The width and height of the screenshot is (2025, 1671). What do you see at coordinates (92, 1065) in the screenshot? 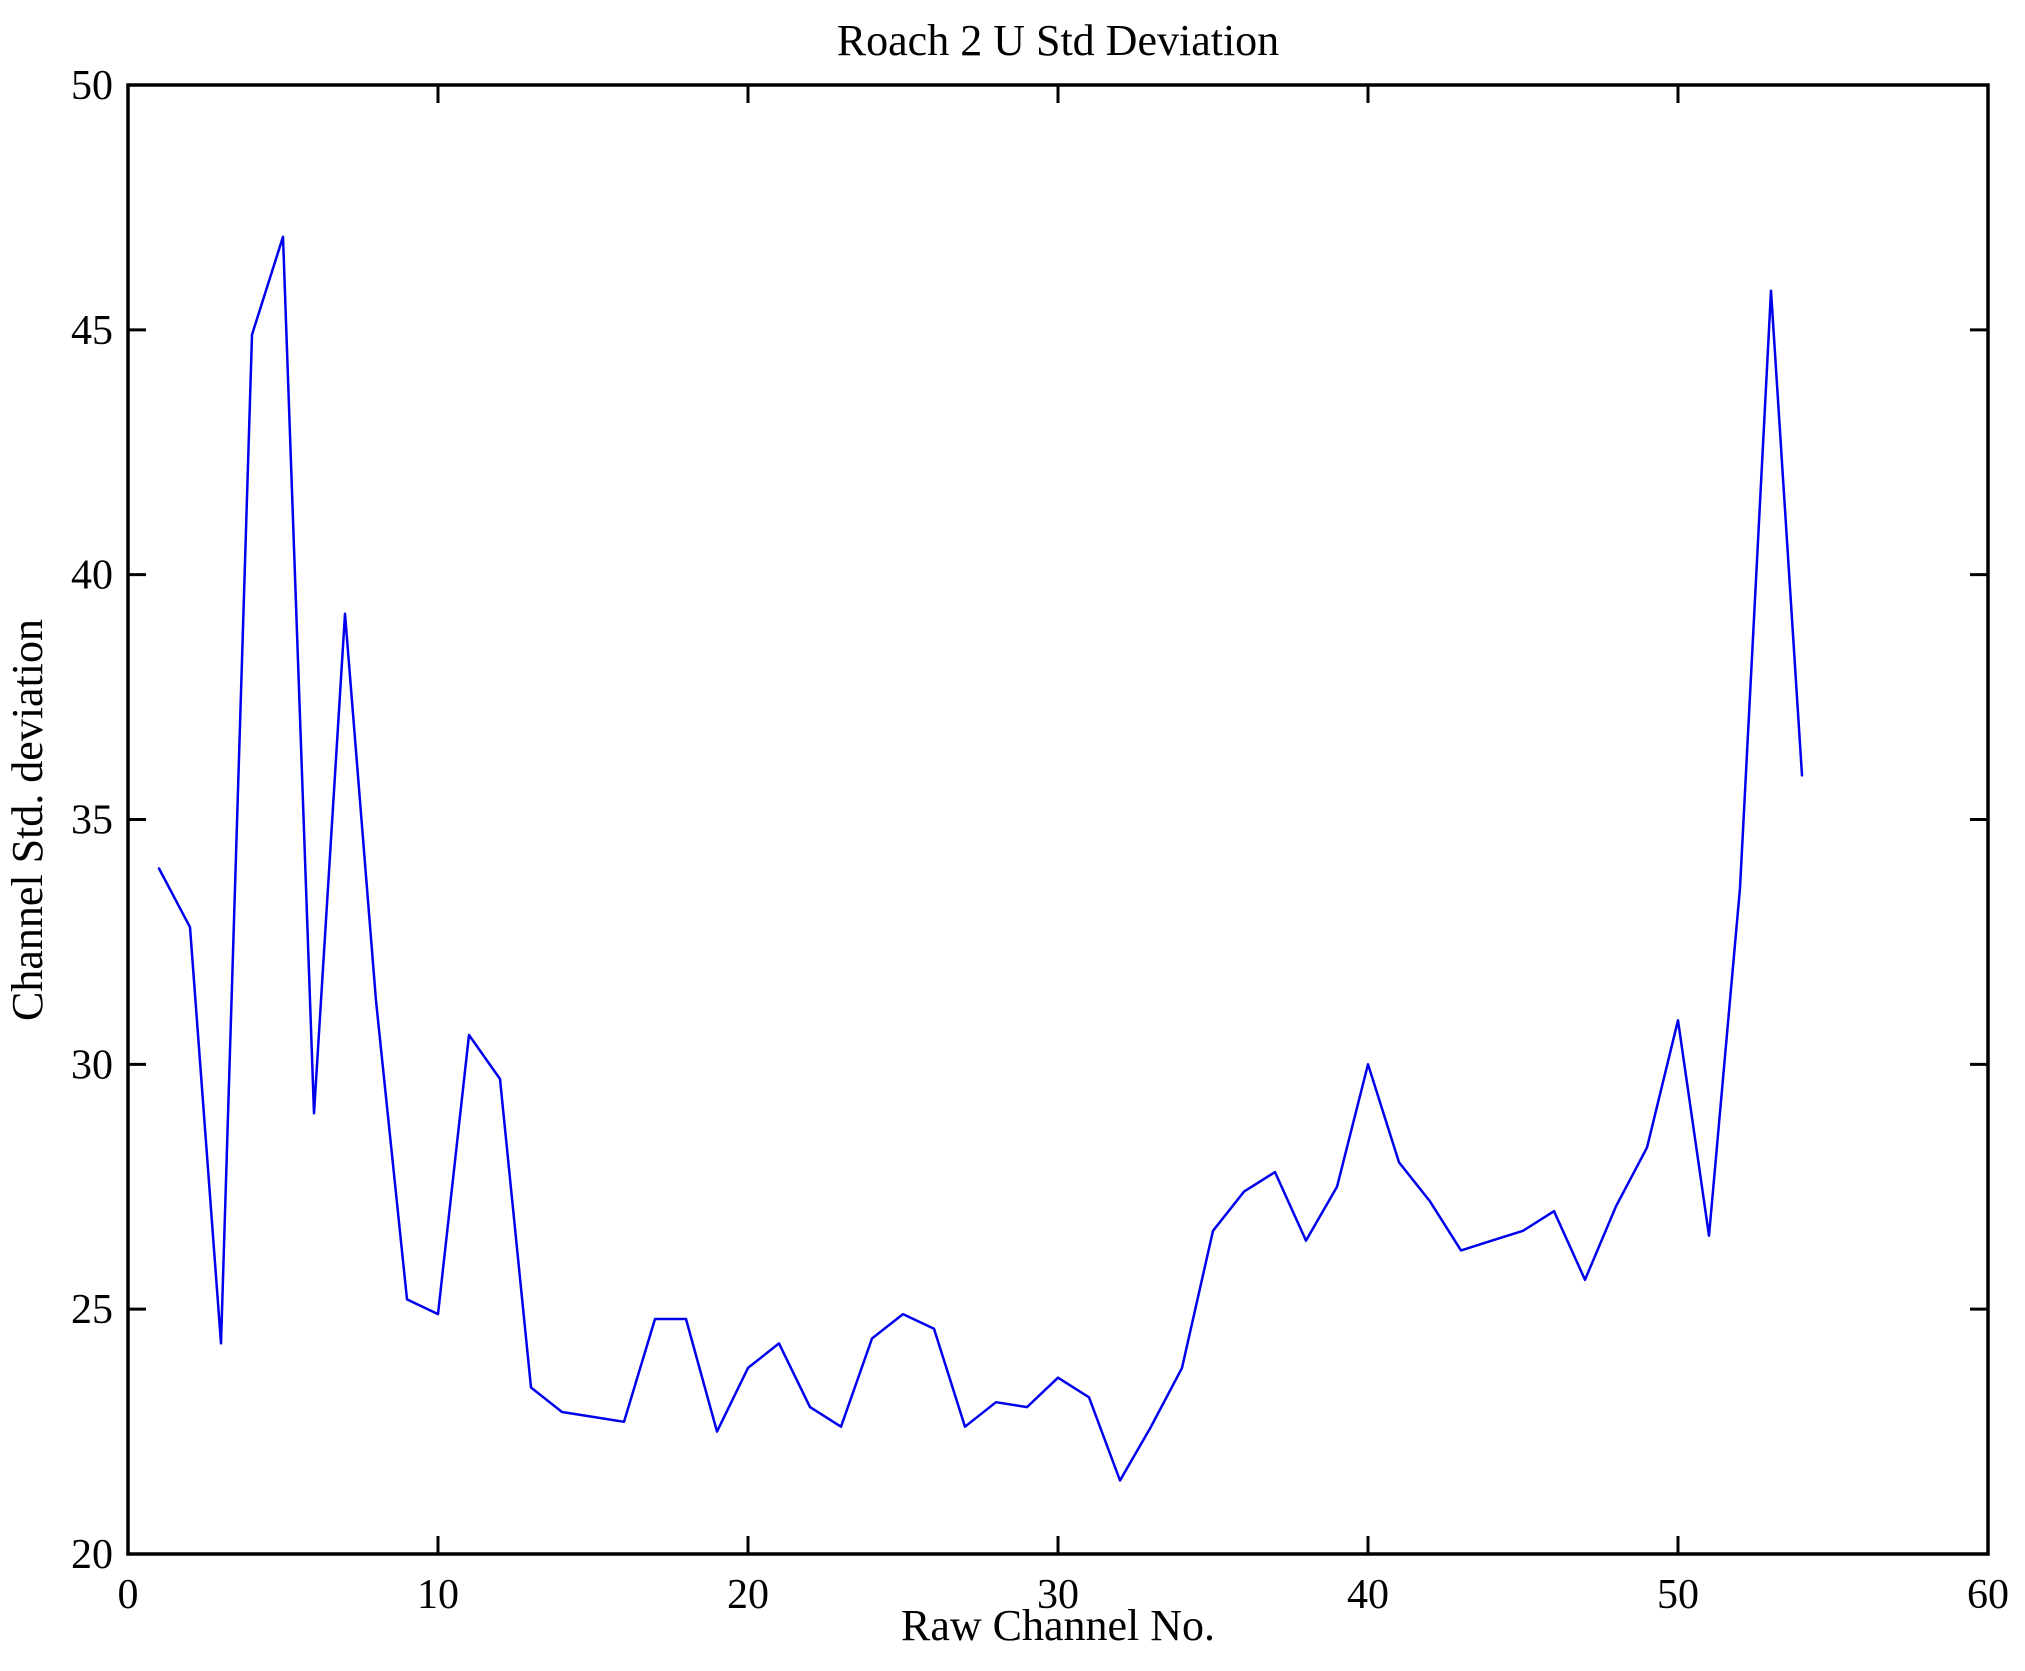
I see `y-tick-label: 30` at bounding box center [92, 1065].